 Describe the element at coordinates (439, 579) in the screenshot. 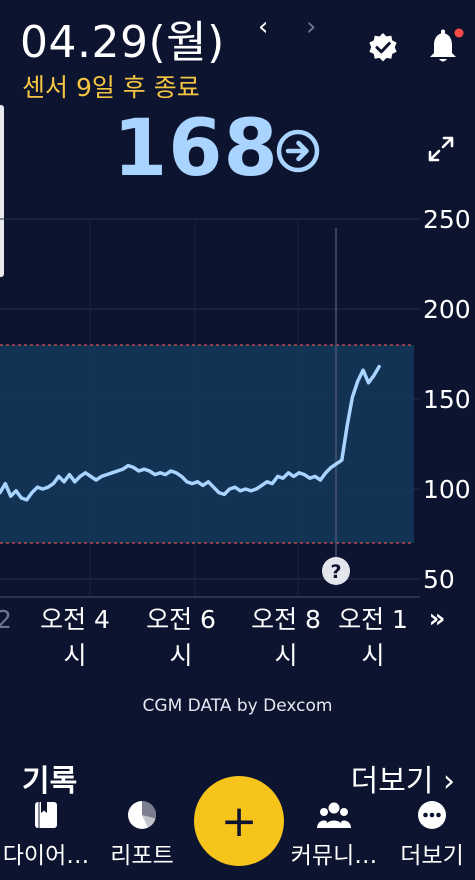

I see `y-tick-label: 50` at that location.